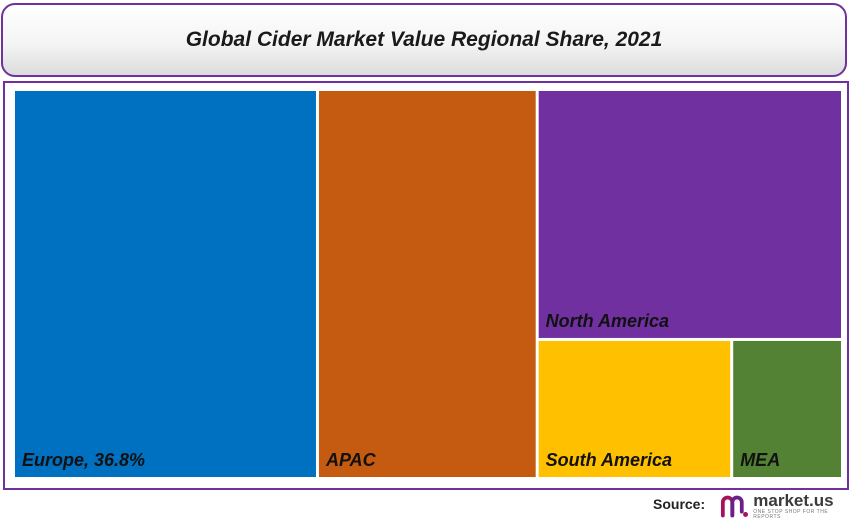 This screenshot has height=525, width=852. I want to click on market-us-logo-icon, so click(734, 506).